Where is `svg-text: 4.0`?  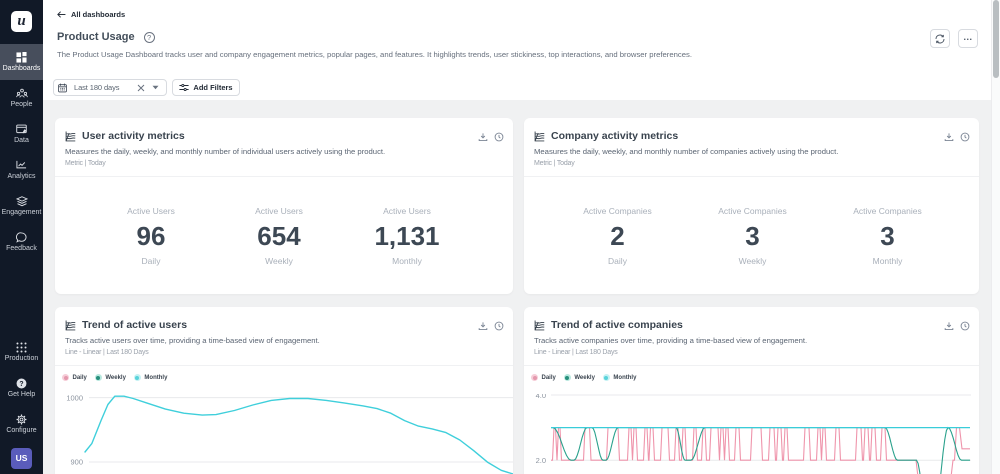 svg-text: 4.0 is located at coordinates (541, 397).